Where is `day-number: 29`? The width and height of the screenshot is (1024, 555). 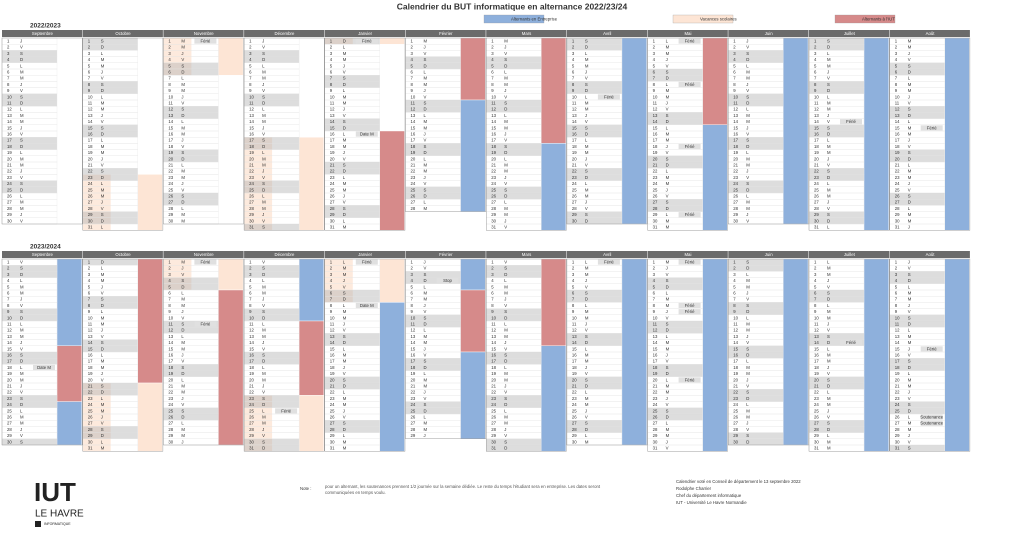
day-number: 29 is located at coordinates (332, 435).